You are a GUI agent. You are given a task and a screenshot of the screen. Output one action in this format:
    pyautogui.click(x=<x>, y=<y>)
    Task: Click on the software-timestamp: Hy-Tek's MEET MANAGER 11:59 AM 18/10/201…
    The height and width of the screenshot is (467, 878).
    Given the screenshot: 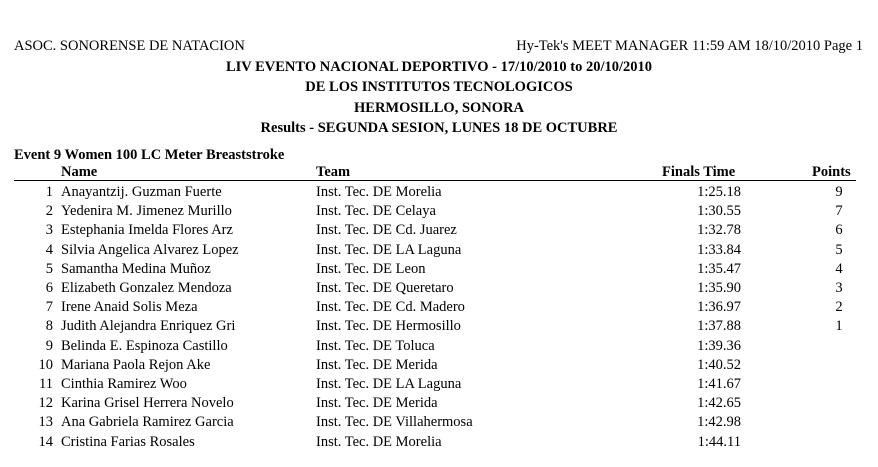 What is the action you would take?
    pyautogui.click(x=689, y=46)
    